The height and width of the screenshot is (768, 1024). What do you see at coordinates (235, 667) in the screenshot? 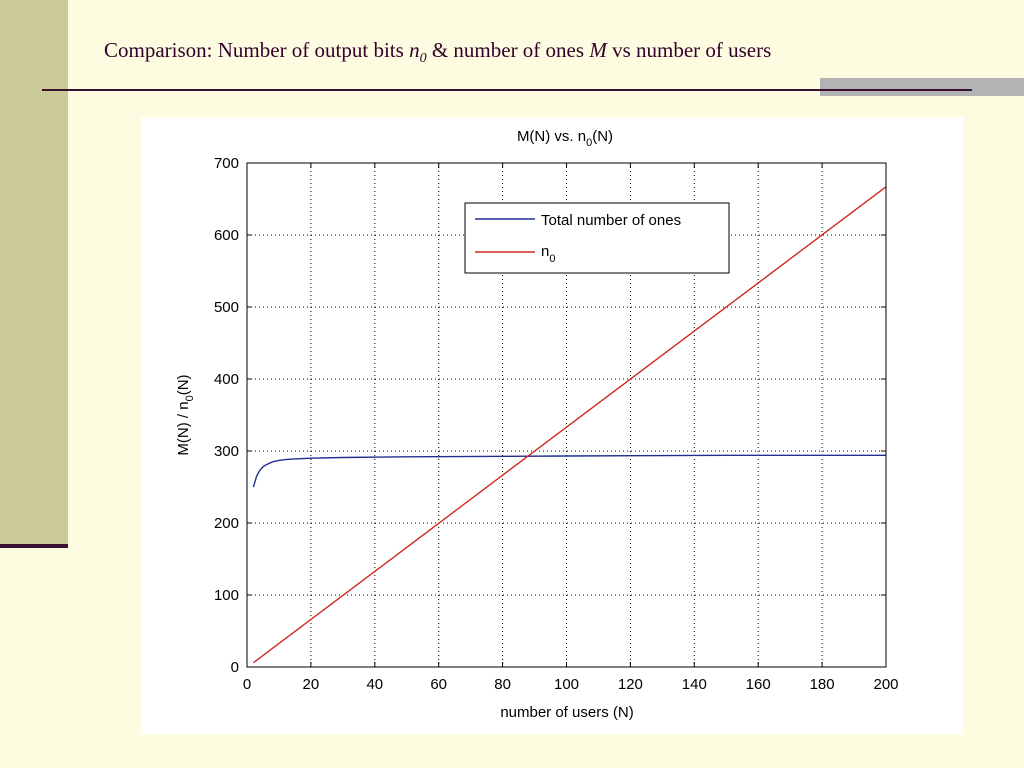
I see `y-tick-label: 0` at bounding box center [235, 667].